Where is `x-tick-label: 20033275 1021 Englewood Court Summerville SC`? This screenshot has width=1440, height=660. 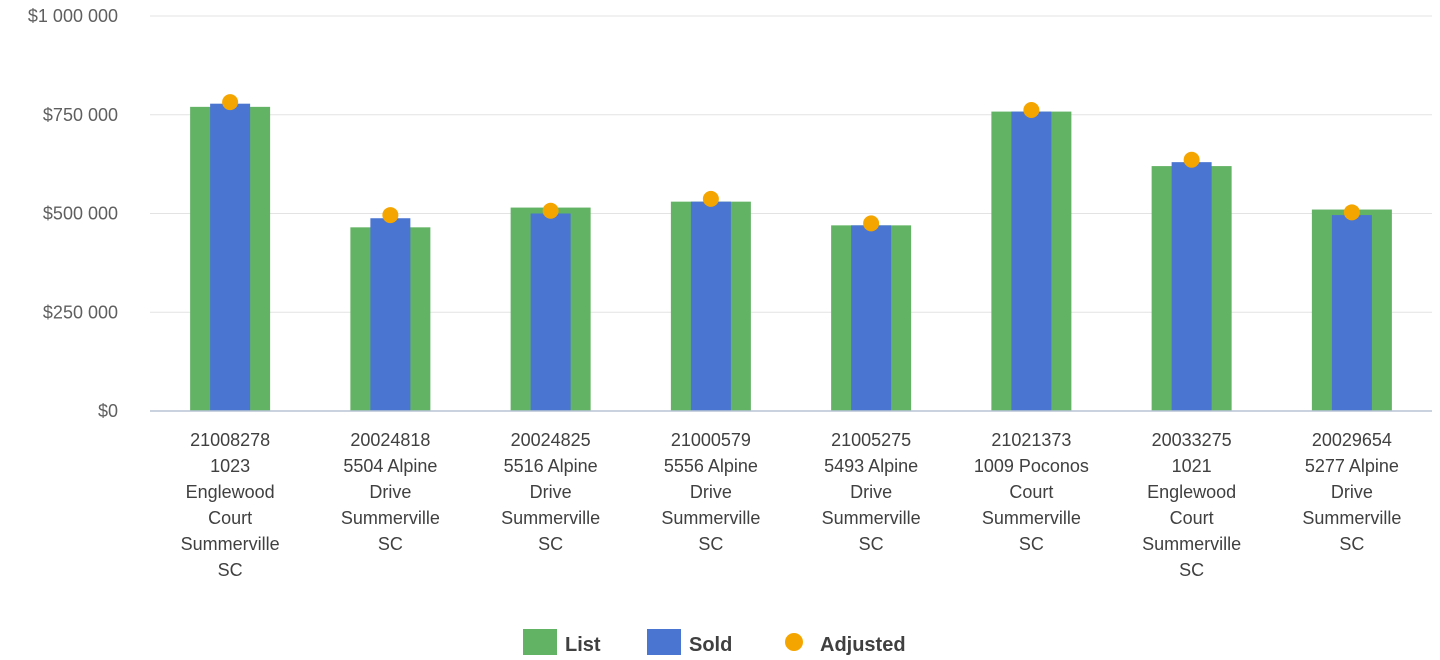 x-tick-label: 20033275 1021 Englewood Court Summerville SC is located at coordinates (1191, 505).